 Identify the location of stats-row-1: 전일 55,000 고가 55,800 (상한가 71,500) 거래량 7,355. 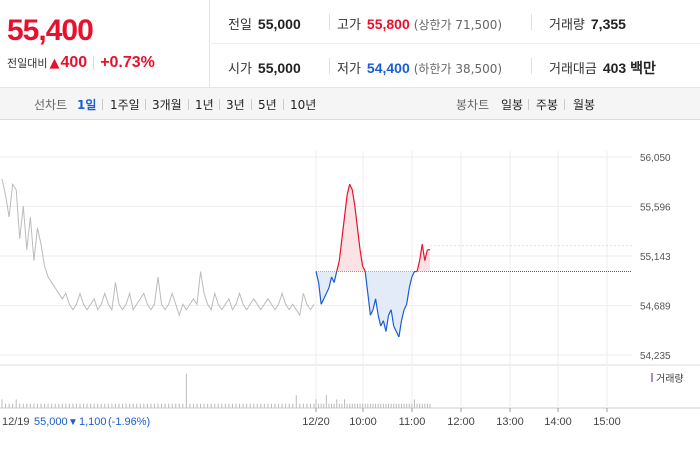
(455, 22).